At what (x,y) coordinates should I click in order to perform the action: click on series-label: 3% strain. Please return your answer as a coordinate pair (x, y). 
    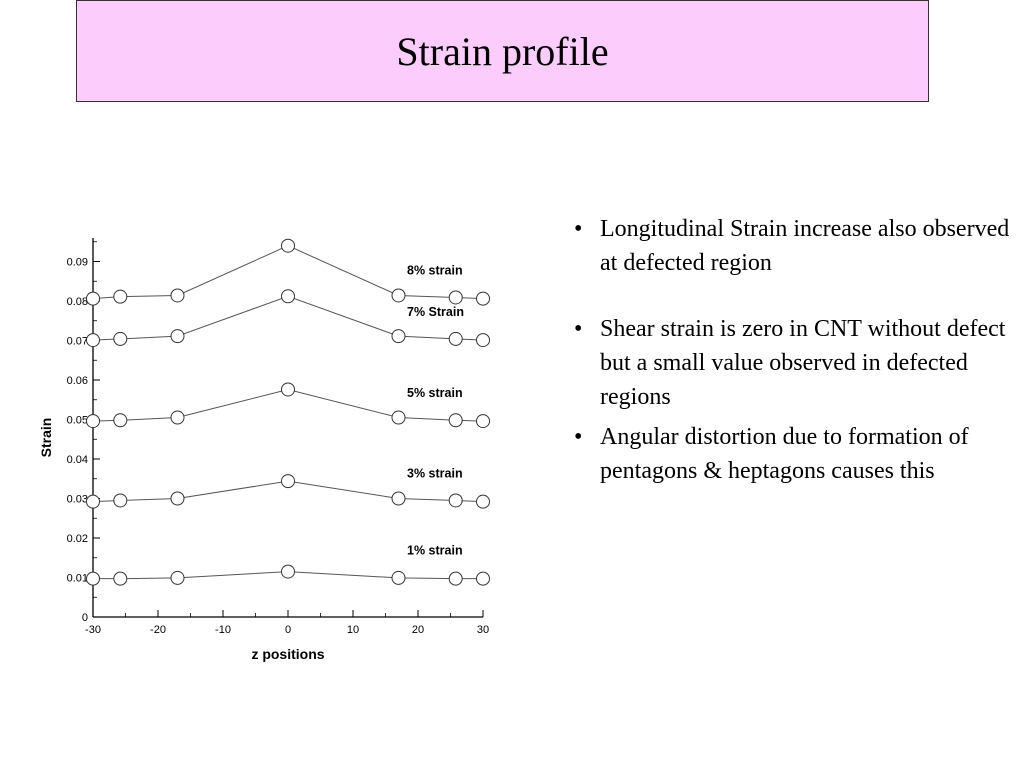
    Looking at the image, I should click on (435, 474).